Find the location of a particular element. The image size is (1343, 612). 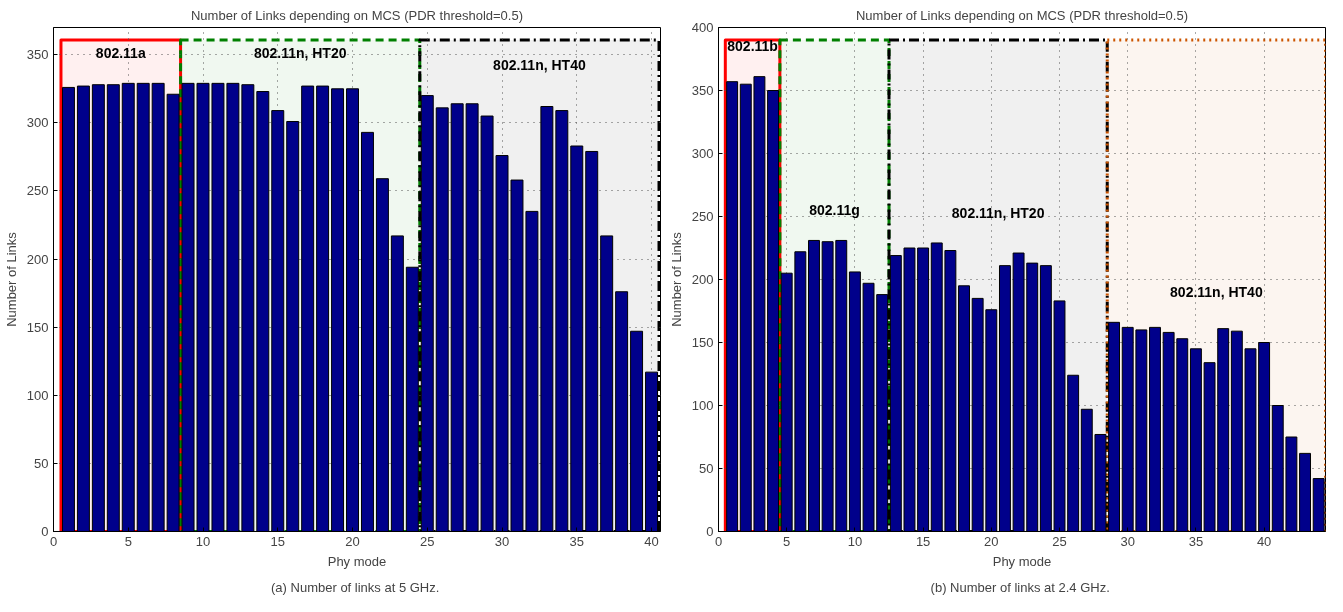

band-label: 802.11g is located at coordinates (834, 210).